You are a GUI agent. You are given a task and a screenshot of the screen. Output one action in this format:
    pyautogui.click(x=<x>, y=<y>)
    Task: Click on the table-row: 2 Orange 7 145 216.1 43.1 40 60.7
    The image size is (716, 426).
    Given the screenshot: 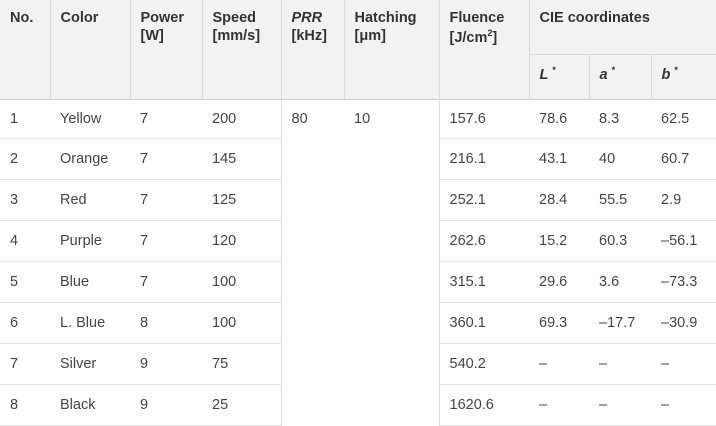 What is the action you would take?
    pyautogui.click(x=358, y=159)
    